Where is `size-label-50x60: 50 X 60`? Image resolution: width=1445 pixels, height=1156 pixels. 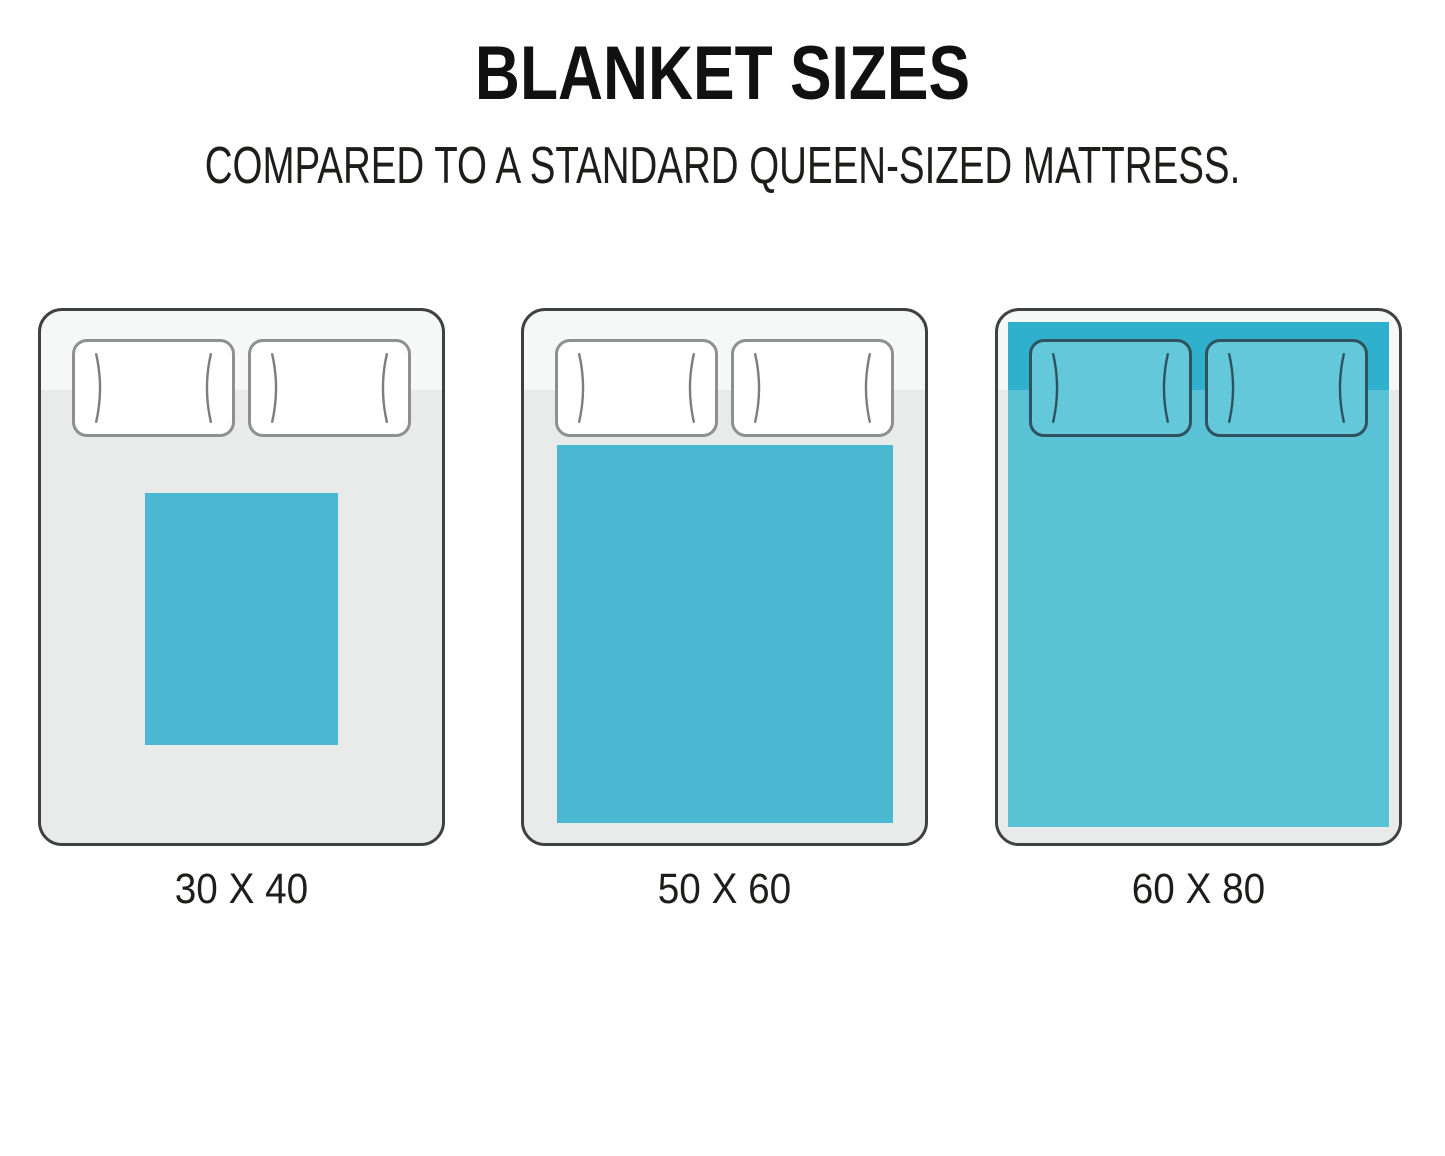 size-label-50x60: 50 X 60 is located at coordinates (724, 889).